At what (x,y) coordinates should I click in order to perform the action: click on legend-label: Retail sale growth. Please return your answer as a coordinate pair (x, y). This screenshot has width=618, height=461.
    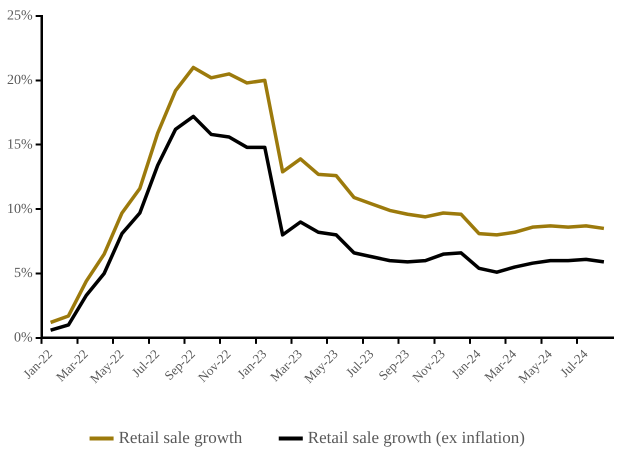
    Looking at the image, I should click on (180, 437).